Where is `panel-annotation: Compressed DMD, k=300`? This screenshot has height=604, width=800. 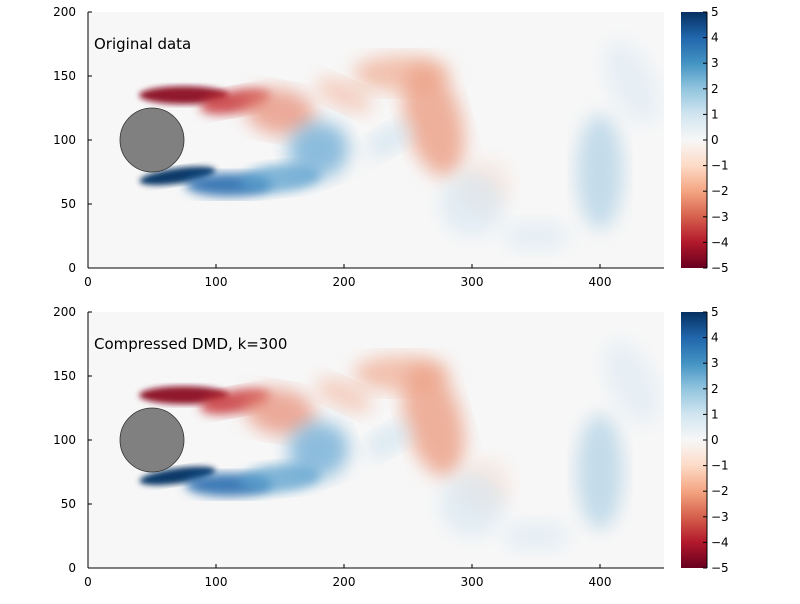
panel-annotation: Compressed DMD, k=300 is located at coordinates (190, 344).